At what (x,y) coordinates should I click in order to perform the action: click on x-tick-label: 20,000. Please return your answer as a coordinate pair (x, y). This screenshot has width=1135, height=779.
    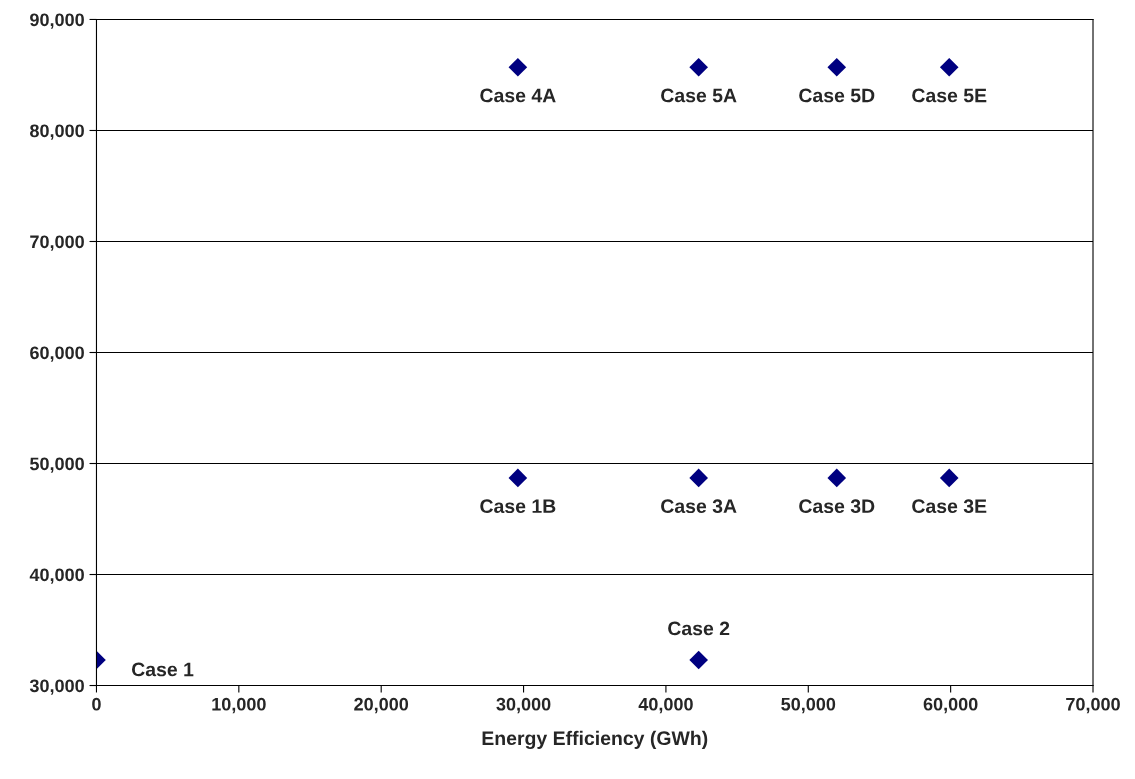
    Looking at the image, I should click on (381, 705).